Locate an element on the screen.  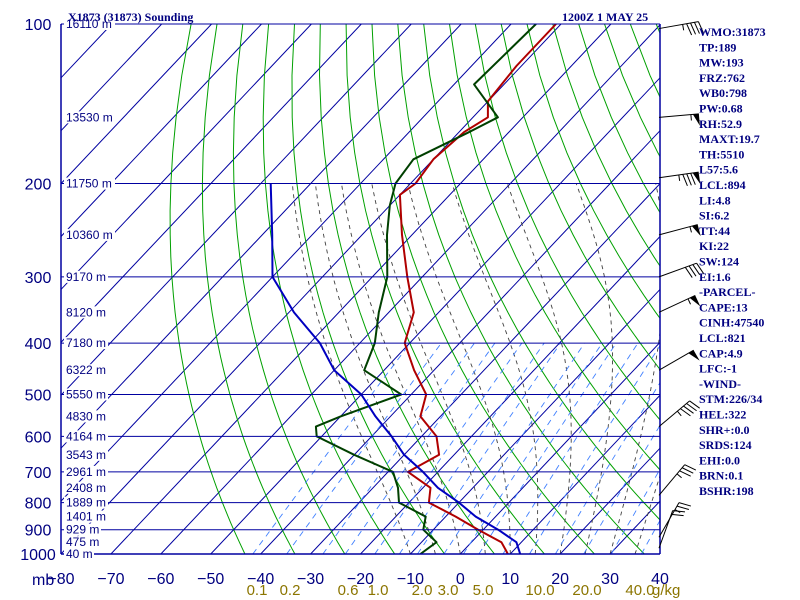
pressure-tick-label: 600 is located at coordinates (38, 437).